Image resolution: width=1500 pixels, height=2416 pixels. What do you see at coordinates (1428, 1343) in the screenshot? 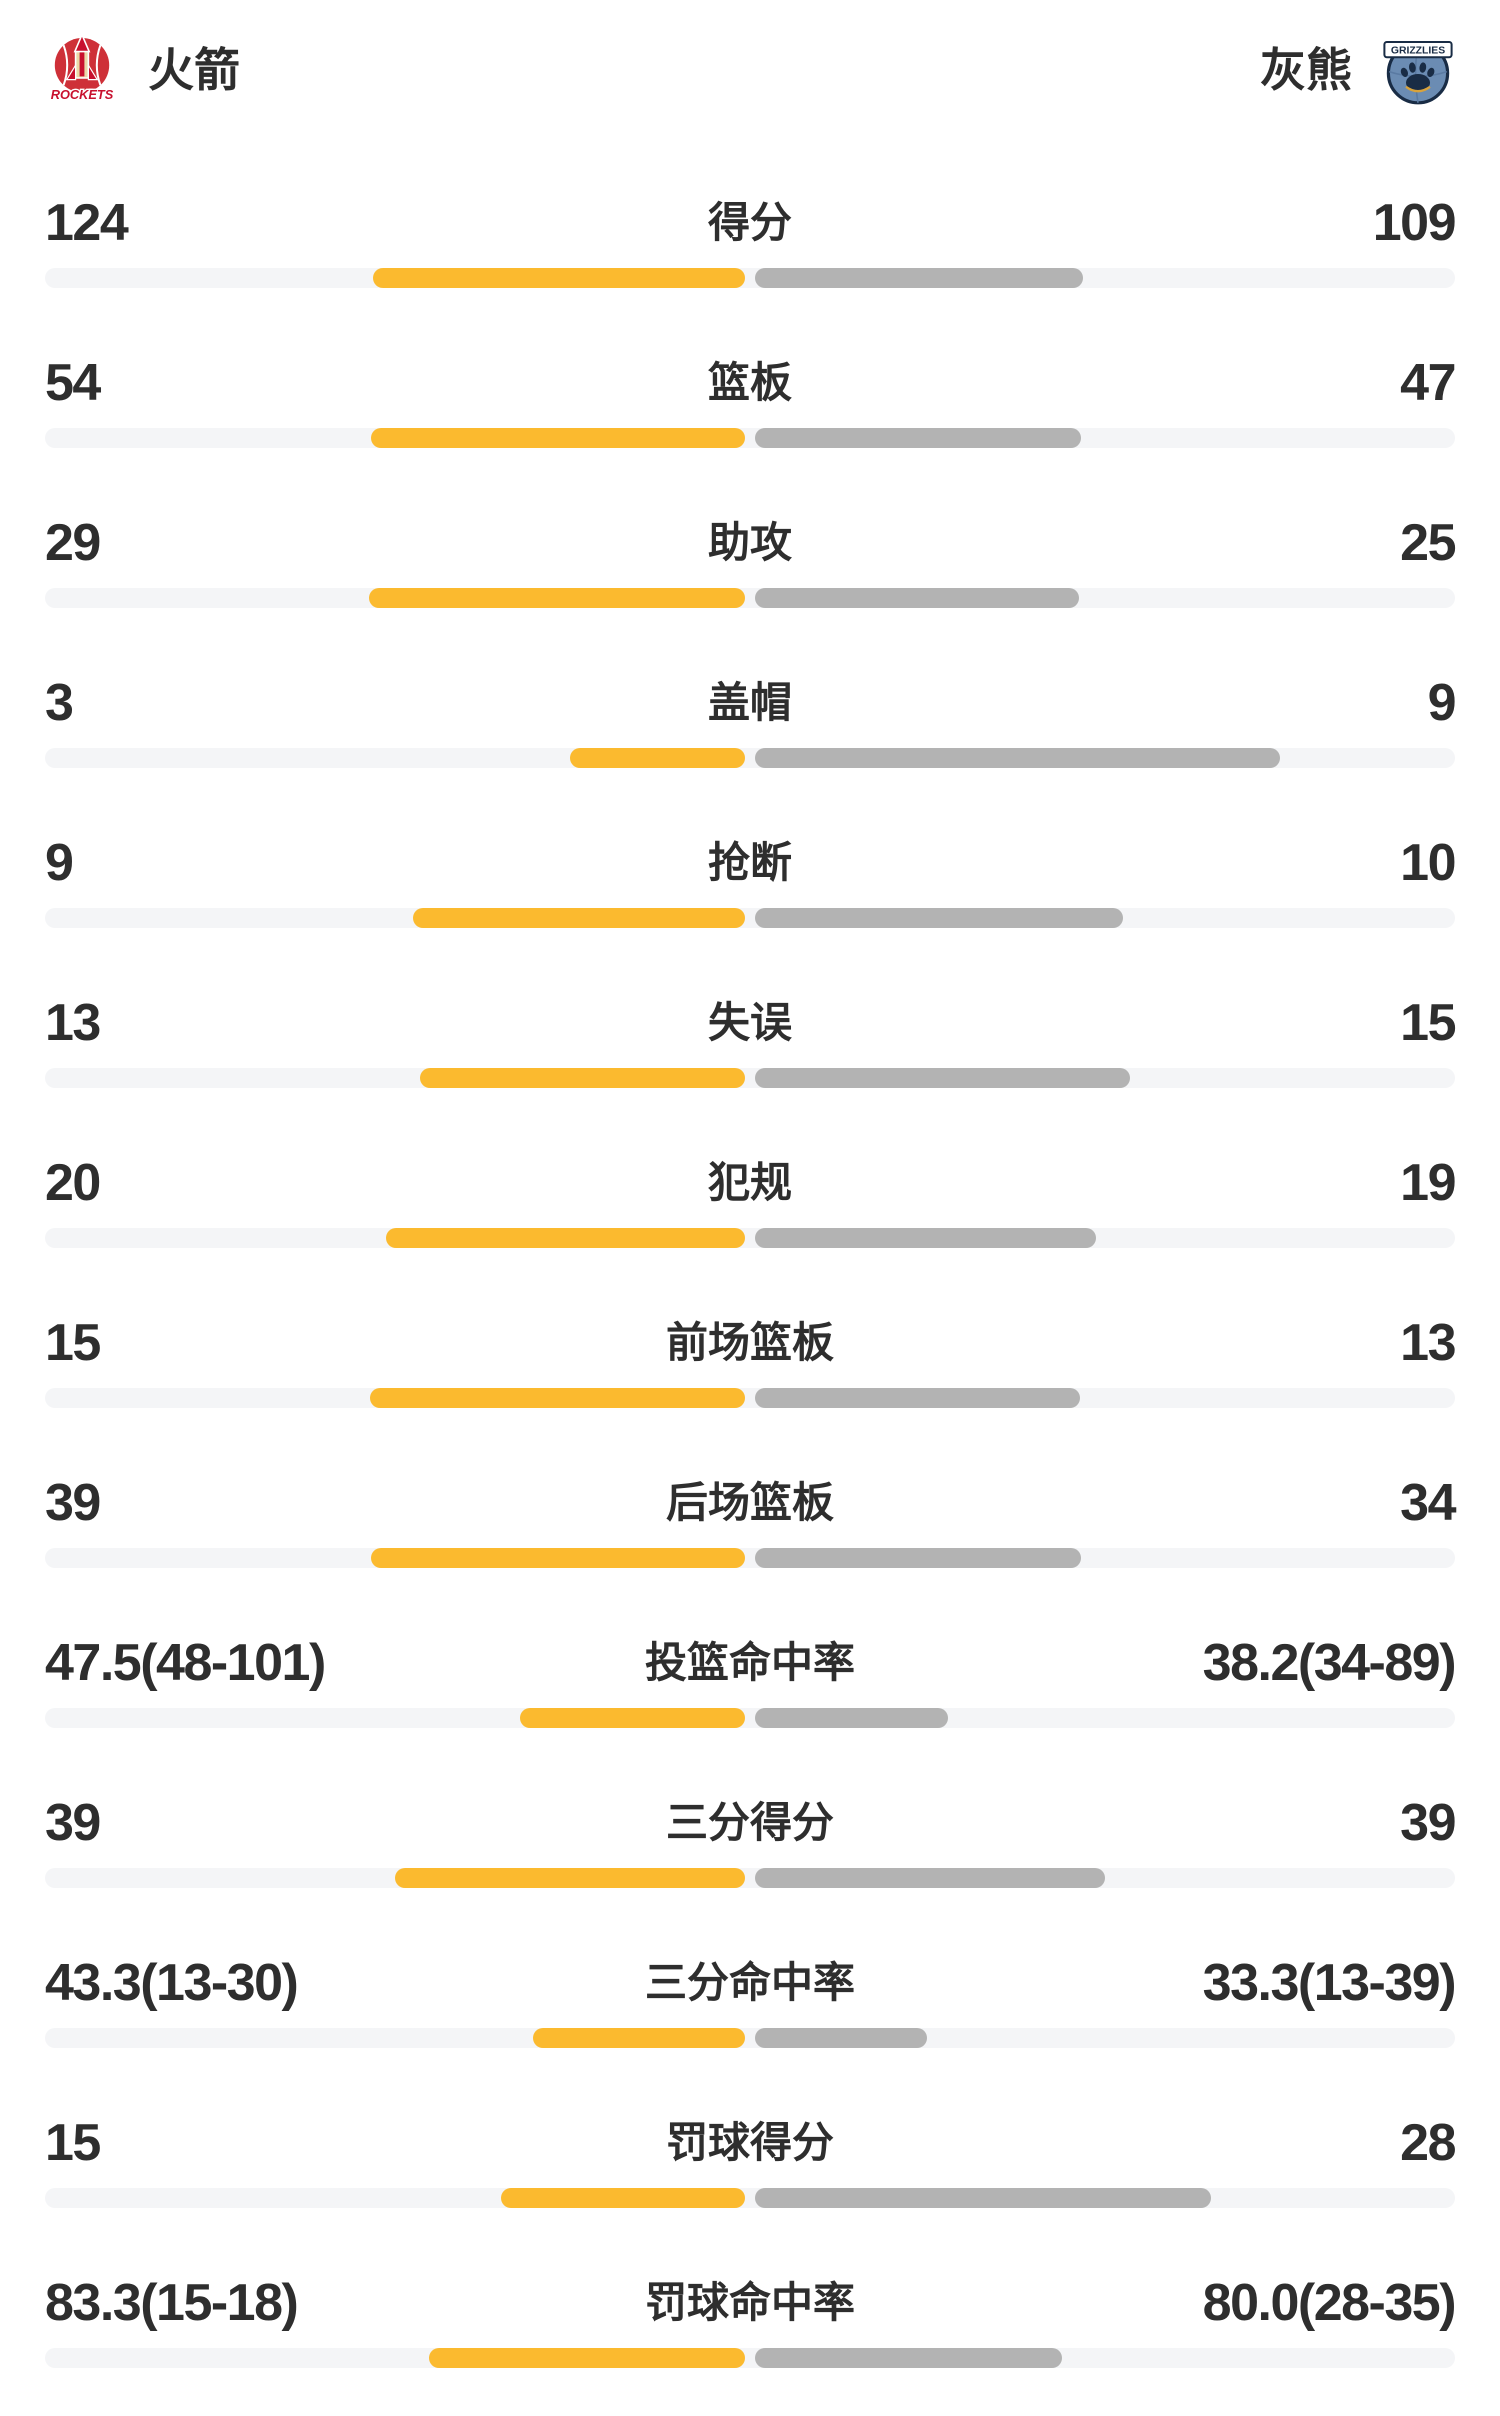
I see `away-stat-value: 13` at bounding box center [1428, 1343].